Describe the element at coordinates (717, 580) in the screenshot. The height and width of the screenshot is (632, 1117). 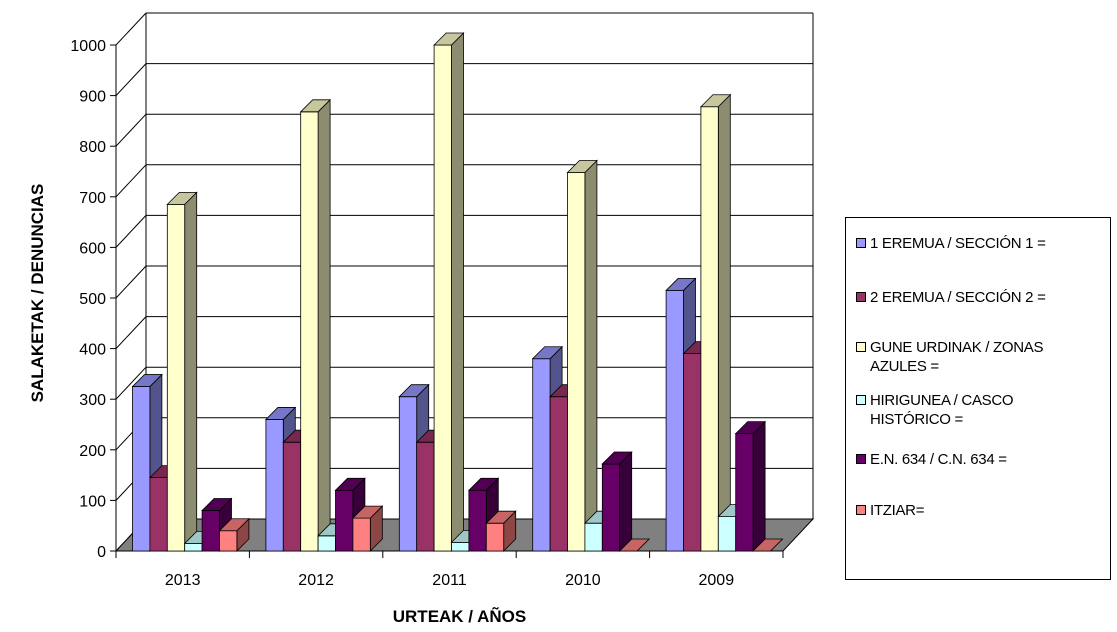
I see `x-tick-label-2009: 2009` at that location.